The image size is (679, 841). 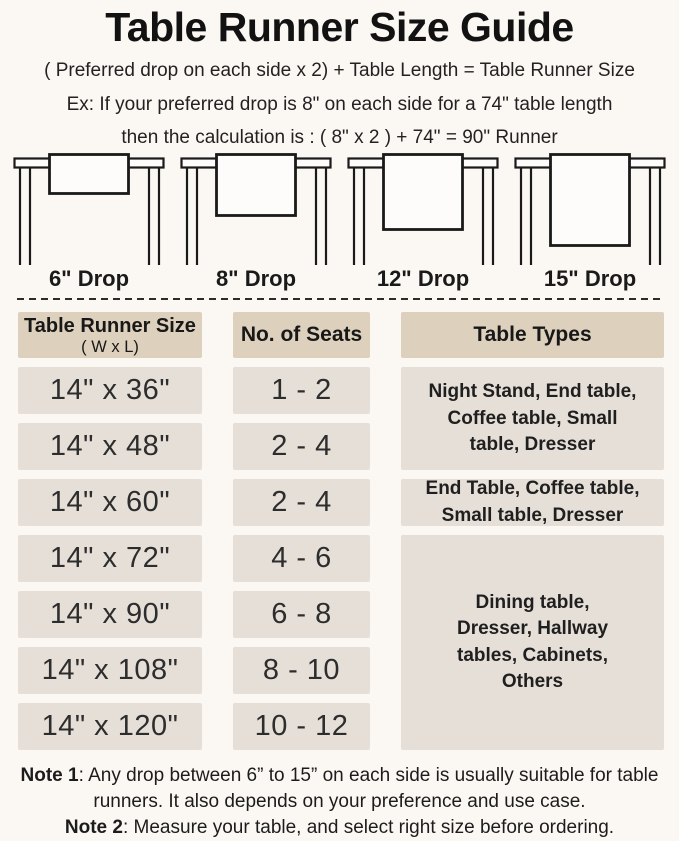 What do you see at coordinates (110, 325) in the screenshot?
I see `col-header-size-title: Table Runner Size` at bounding box center [110, 325].